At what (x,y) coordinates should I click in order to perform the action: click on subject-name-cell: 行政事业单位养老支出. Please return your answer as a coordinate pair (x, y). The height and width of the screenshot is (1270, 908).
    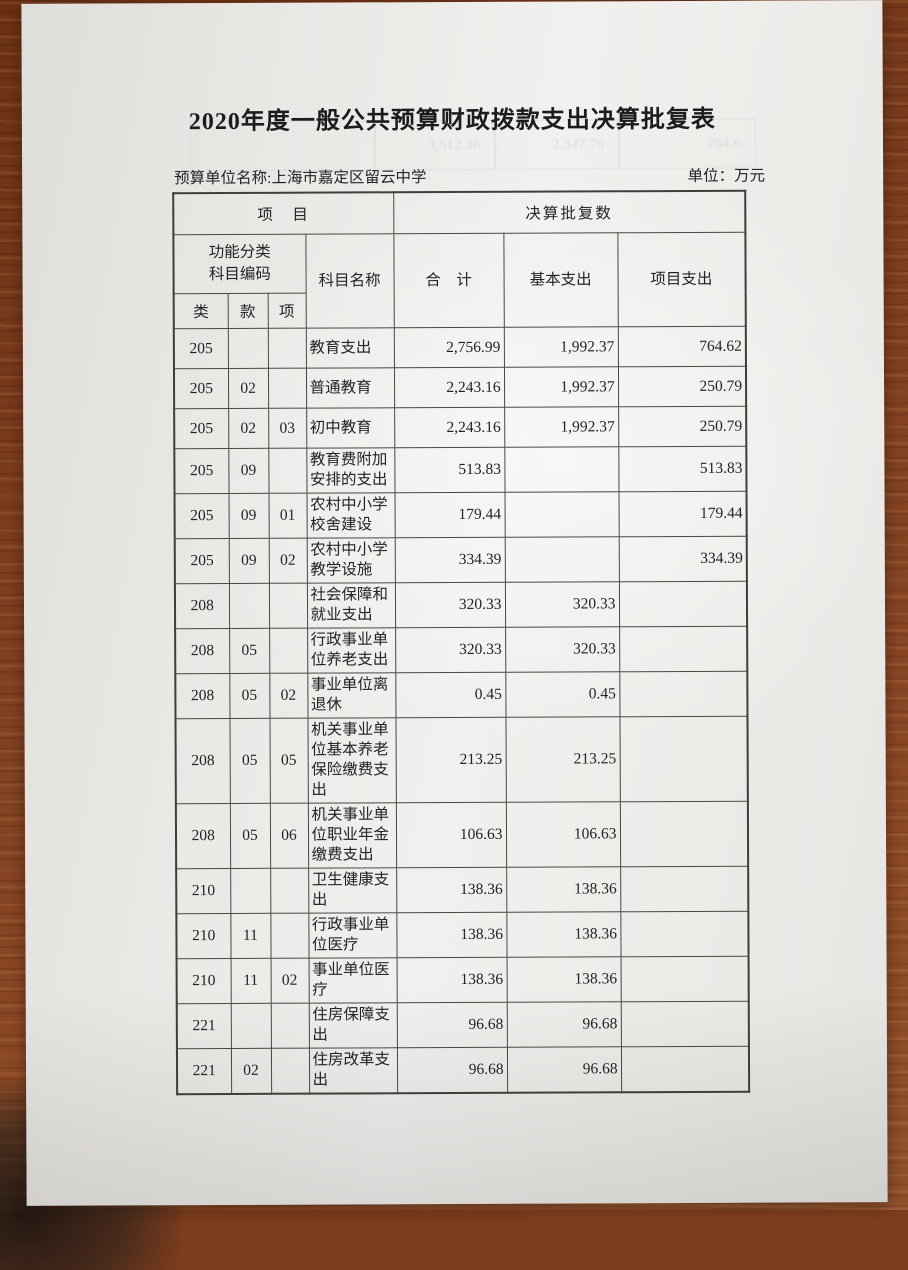
    Looking at the image, I should click on (351, 650).